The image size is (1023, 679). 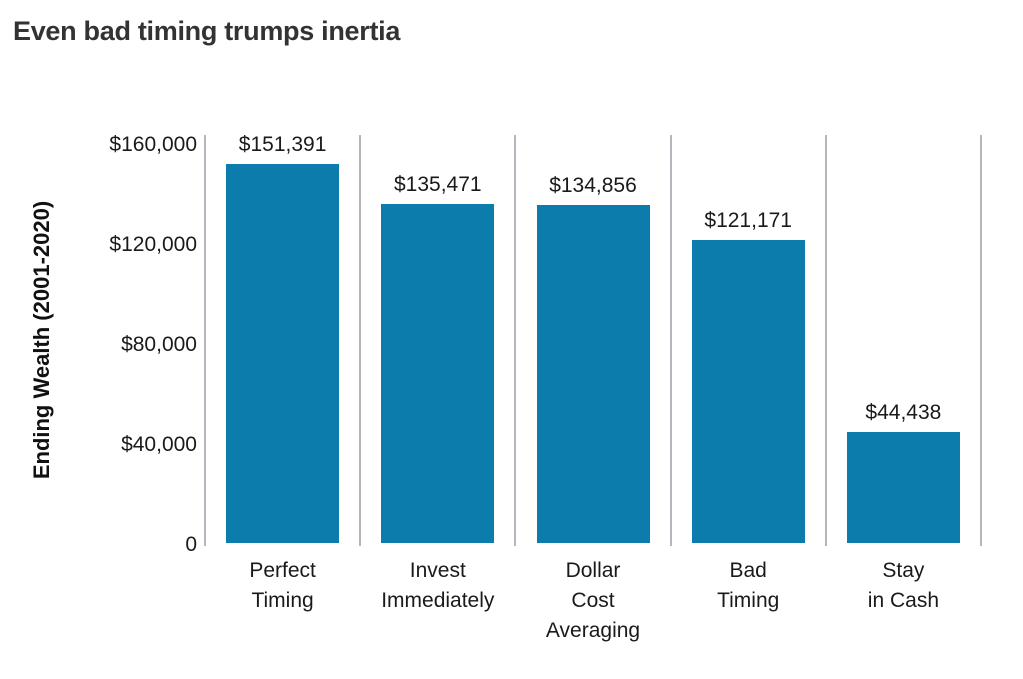 What do you see at coordinates (153, 144) in the screenshot?
I see `y-tick-label: $160,000` at bounding box center [153, 144].